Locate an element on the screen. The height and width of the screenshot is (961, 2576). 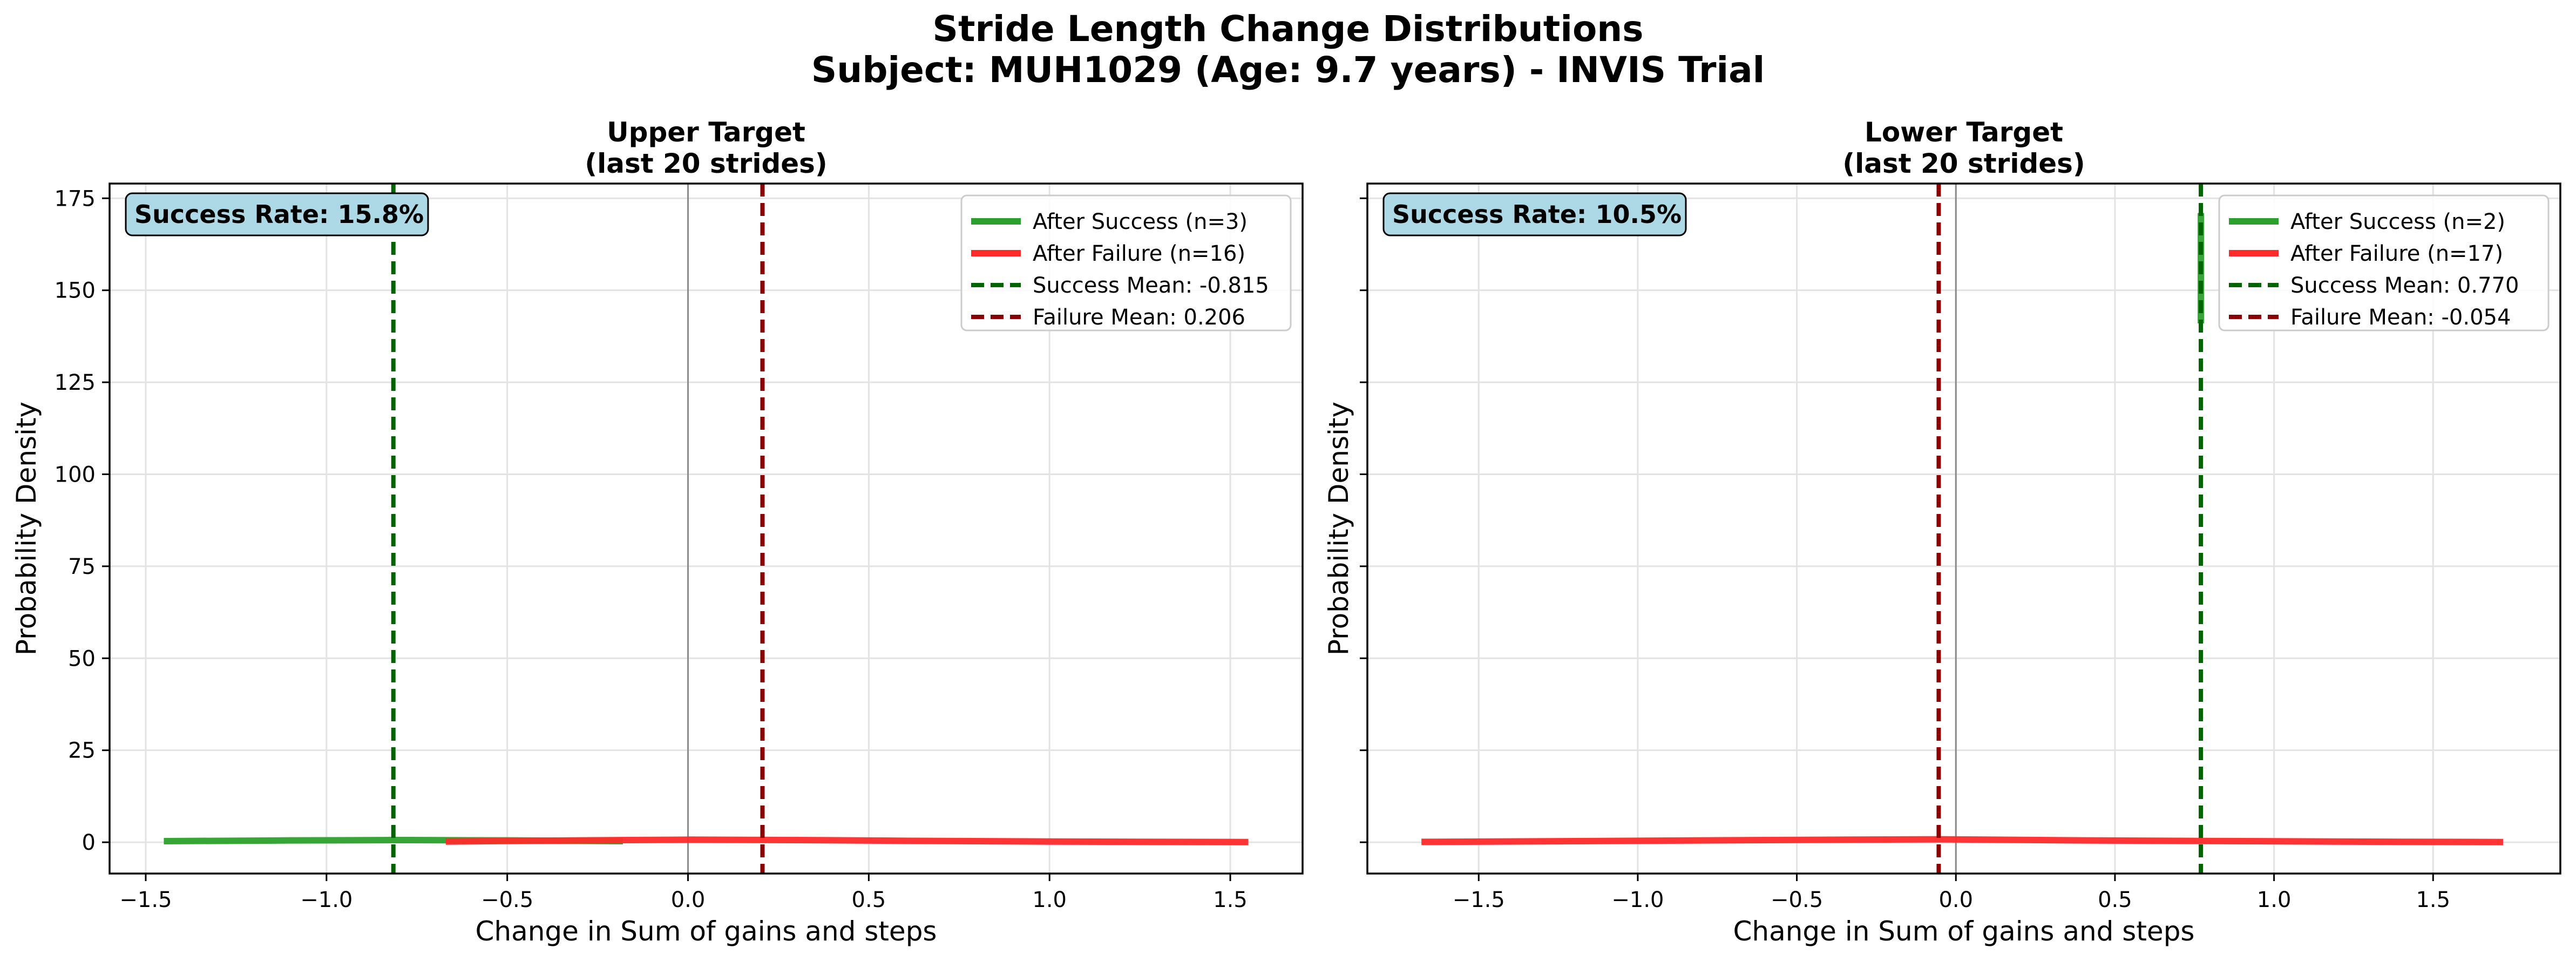
y-tick-label: 125 is located at coordinates (75, 382).